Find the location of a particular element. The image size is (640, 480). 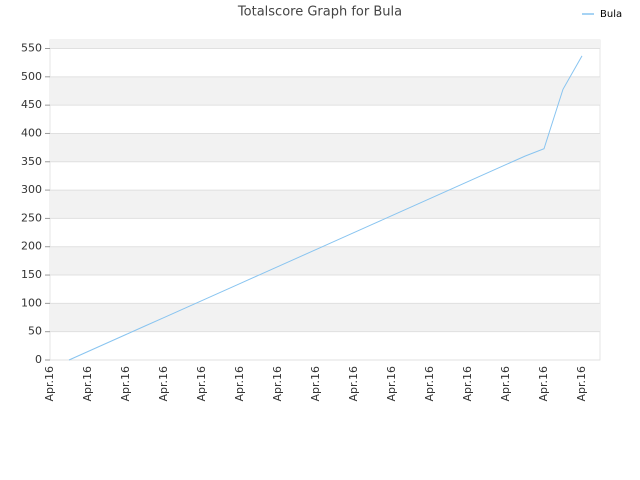

y-tick-label: 150 is located at coordinates (31, 274).